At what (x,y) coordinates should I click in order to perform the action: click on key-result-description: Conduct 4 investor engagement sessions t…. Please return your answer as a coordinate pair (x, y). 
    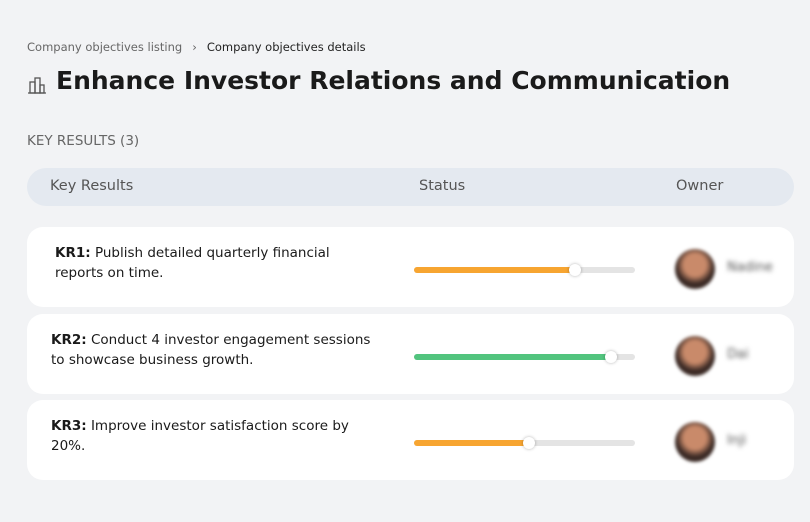
    Looking at the image, I should click on (211, 350).